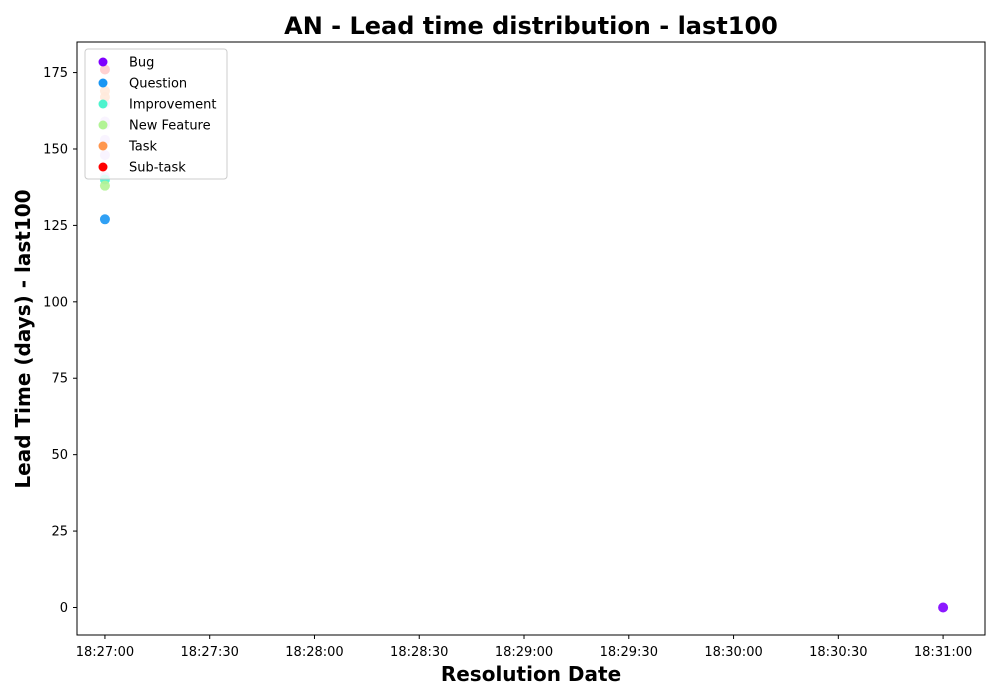  Describe the element at coordinates (104, 219) in the screenshot. I see `data-point-question` at that location.